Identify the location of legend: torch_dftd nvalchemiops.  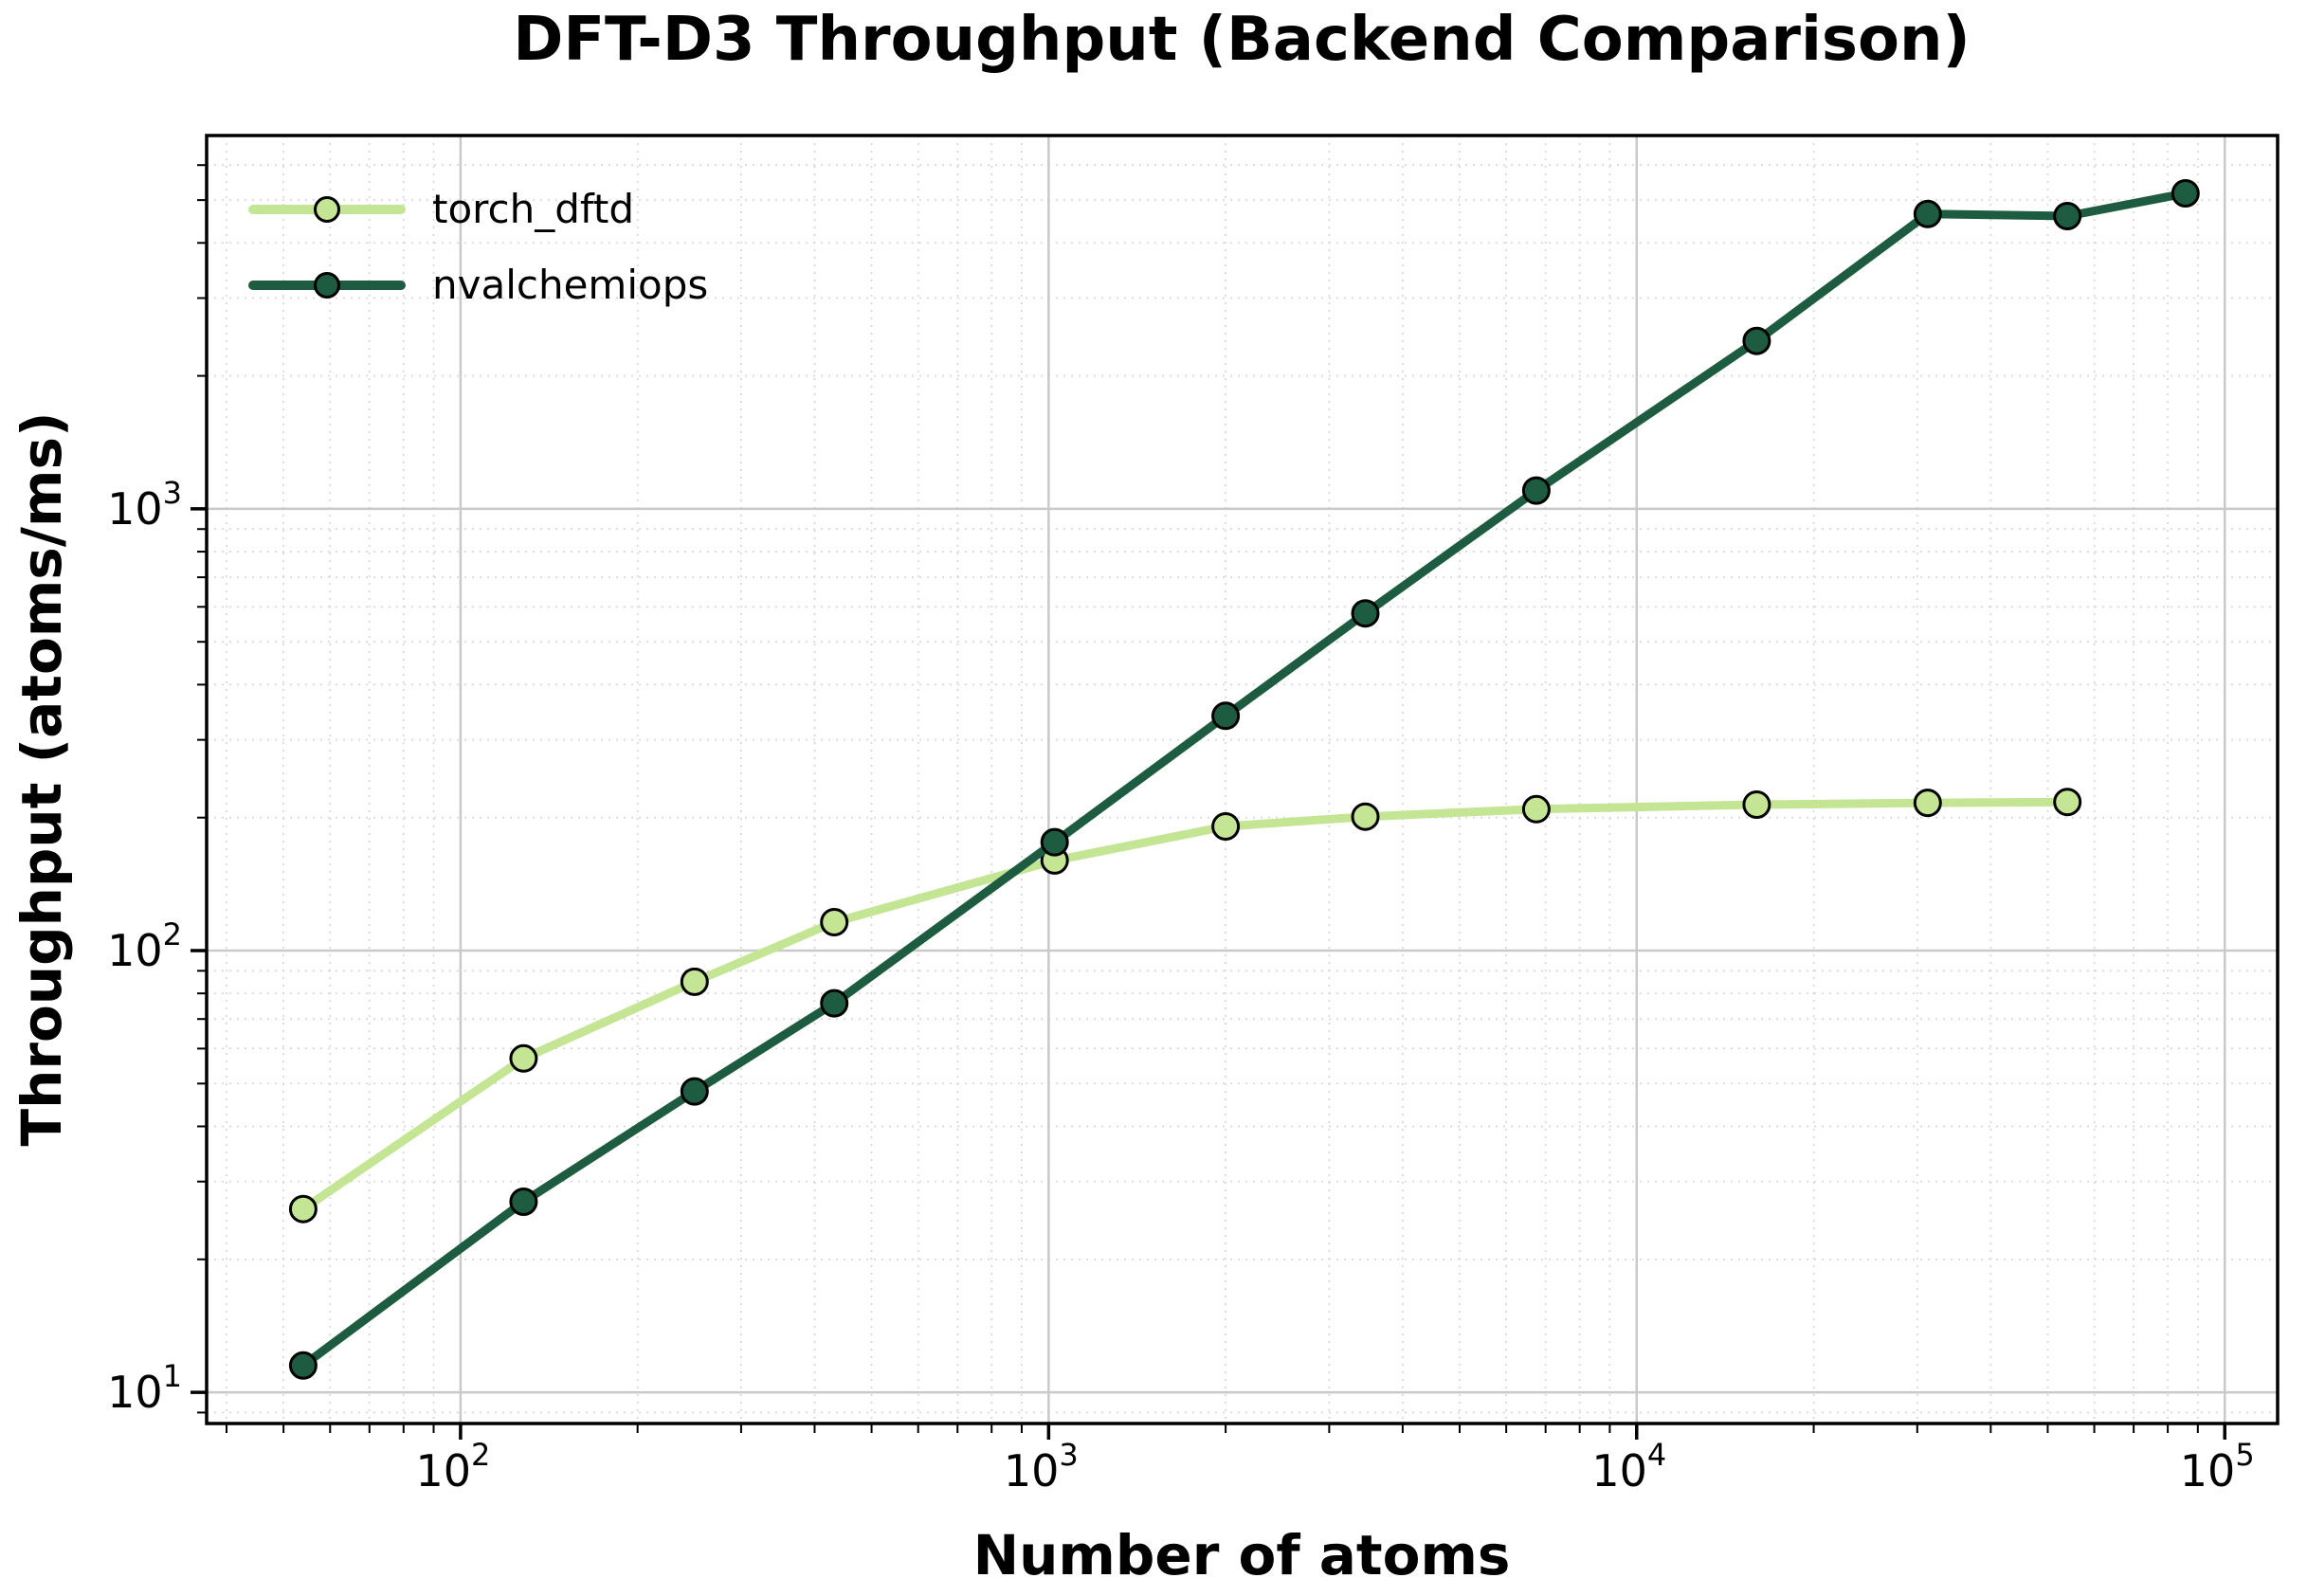
(478, 248).